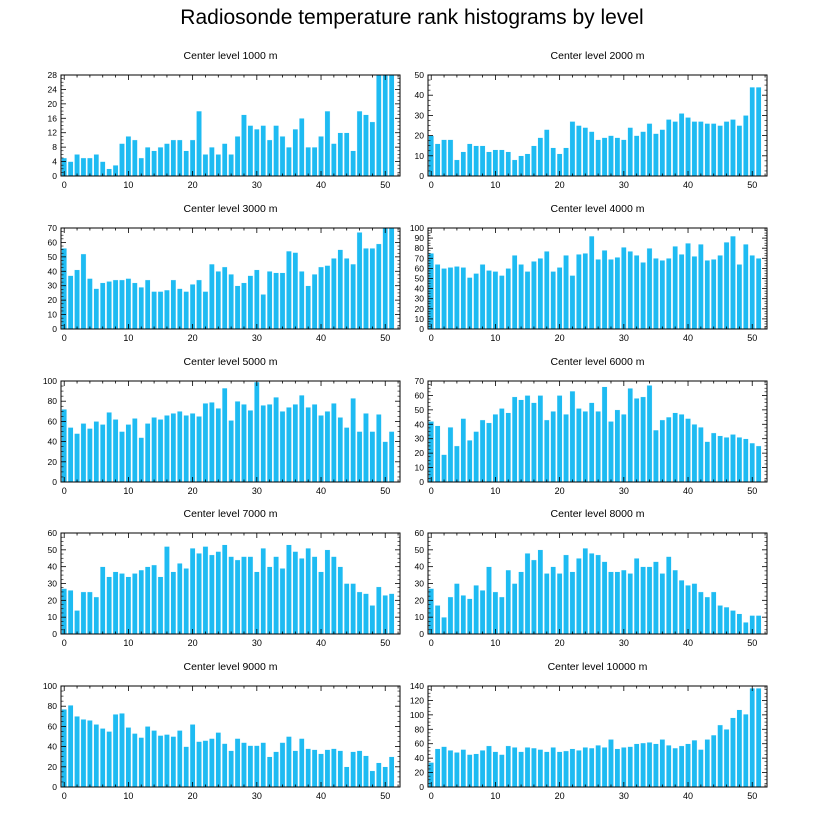 The image size is (824, 824). What do you see at coordinates (385, 643) in the screenshot?
I see `x-tick-label: 50` at bounding box center [385, 643].